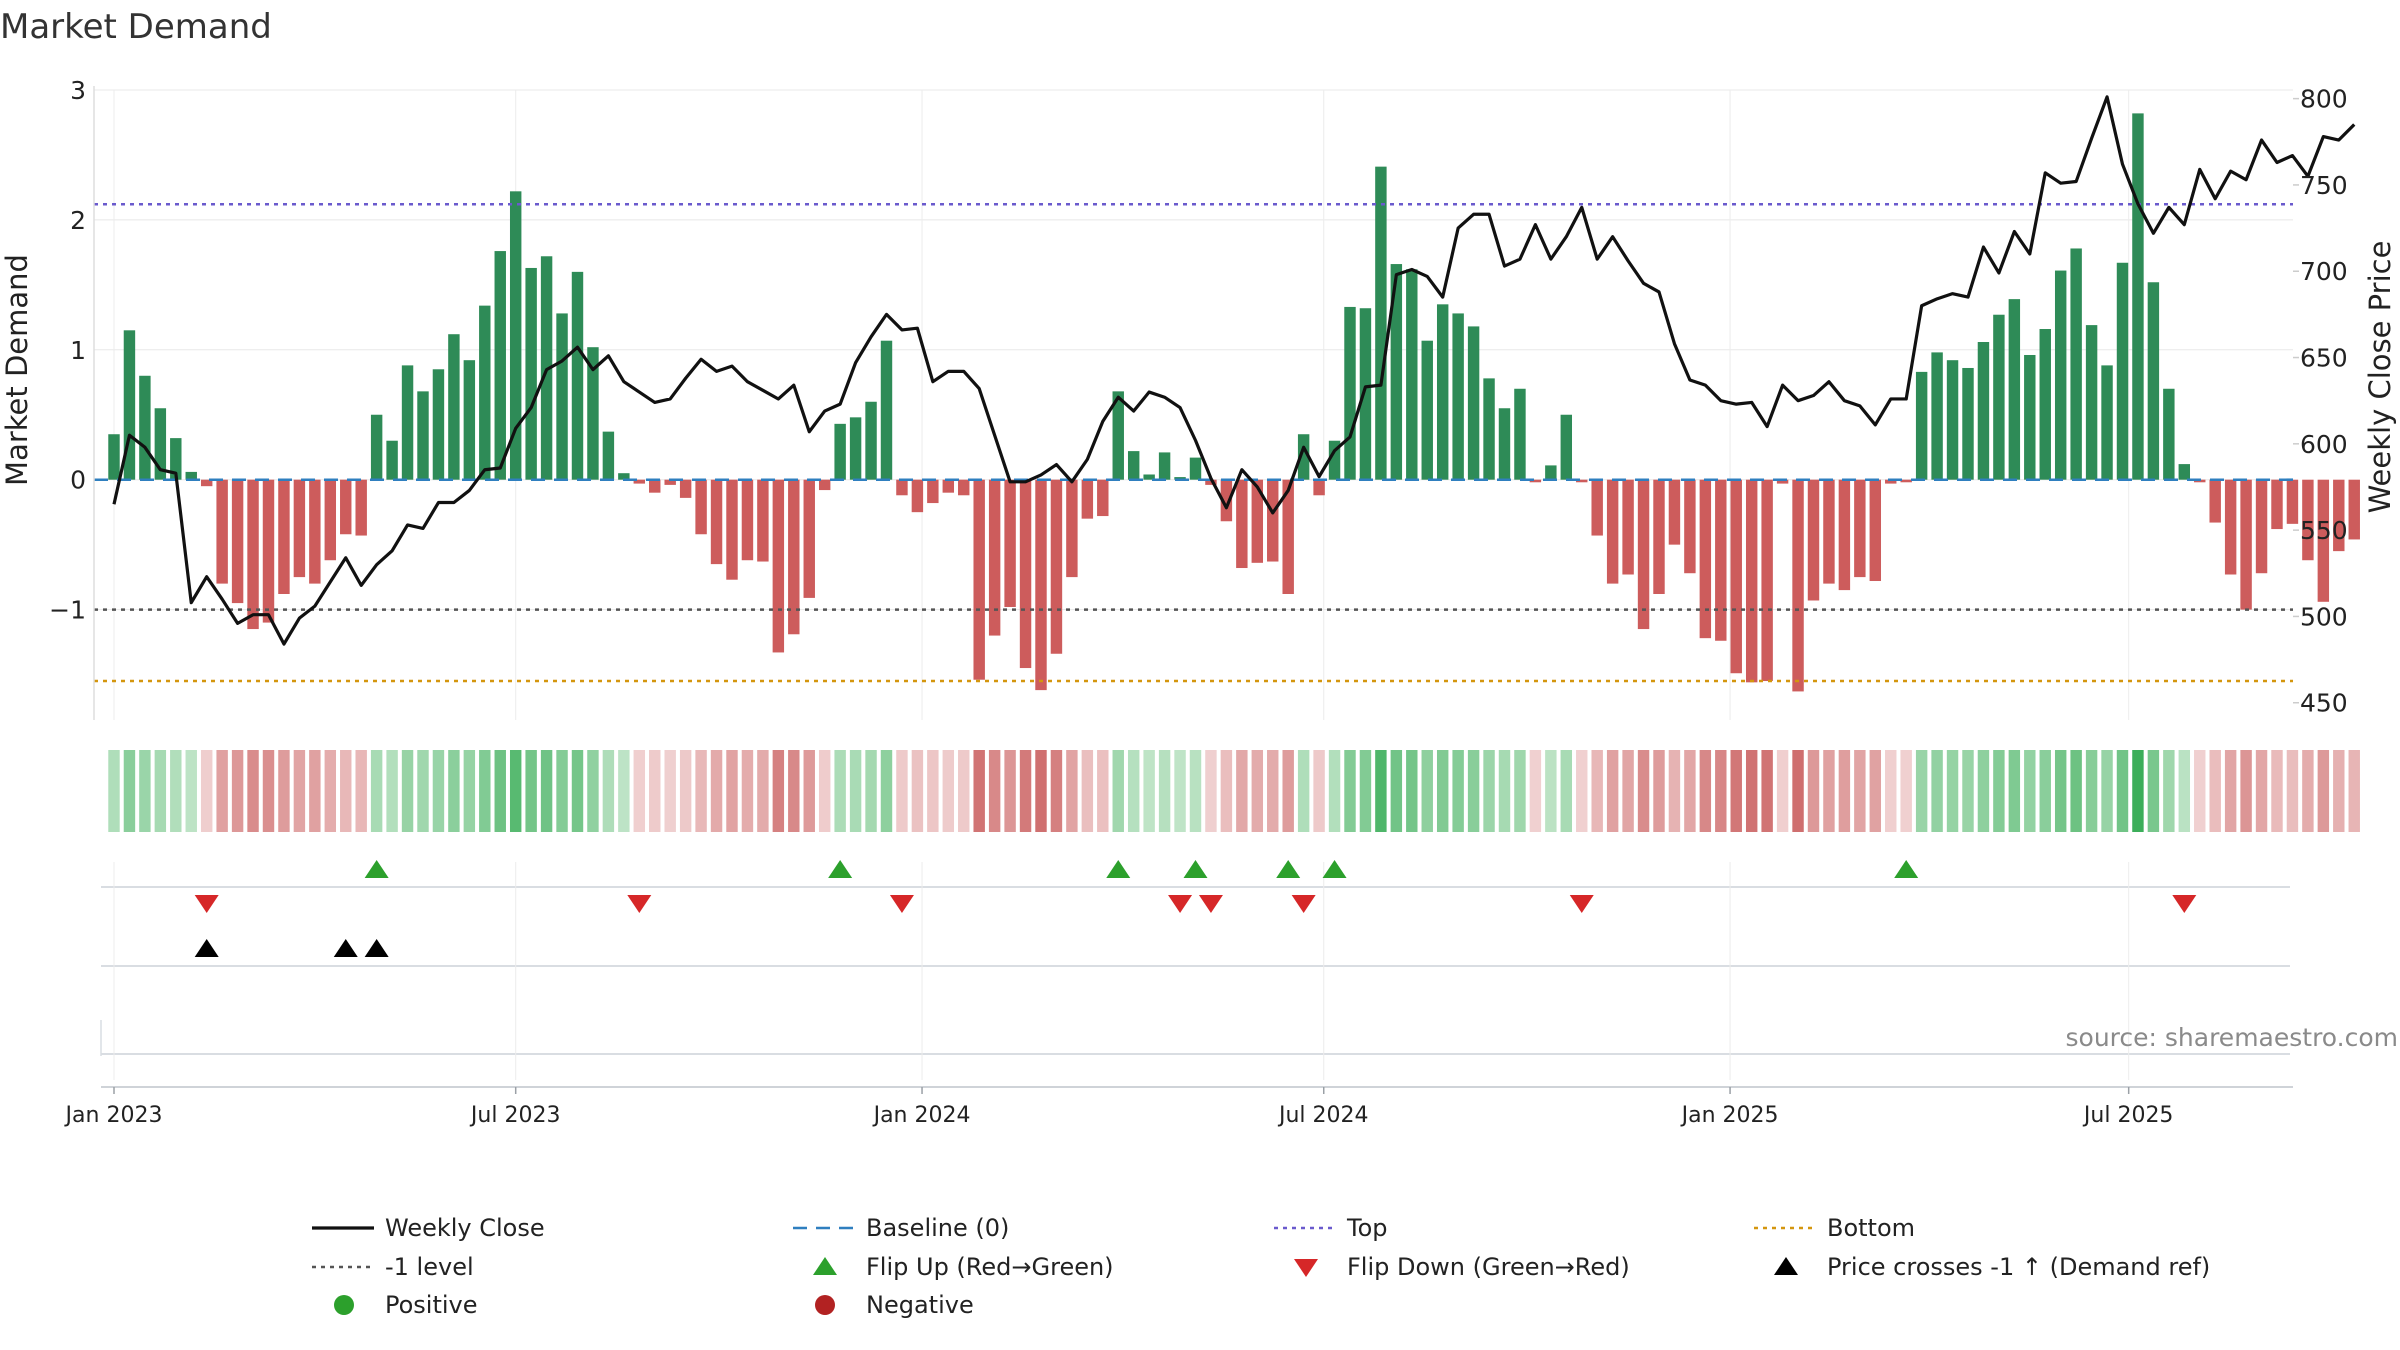  What do you see at coordinates (1118, 869) in the screenshot?
I see `flip-up-marker` at bounding box center [1118, 869].